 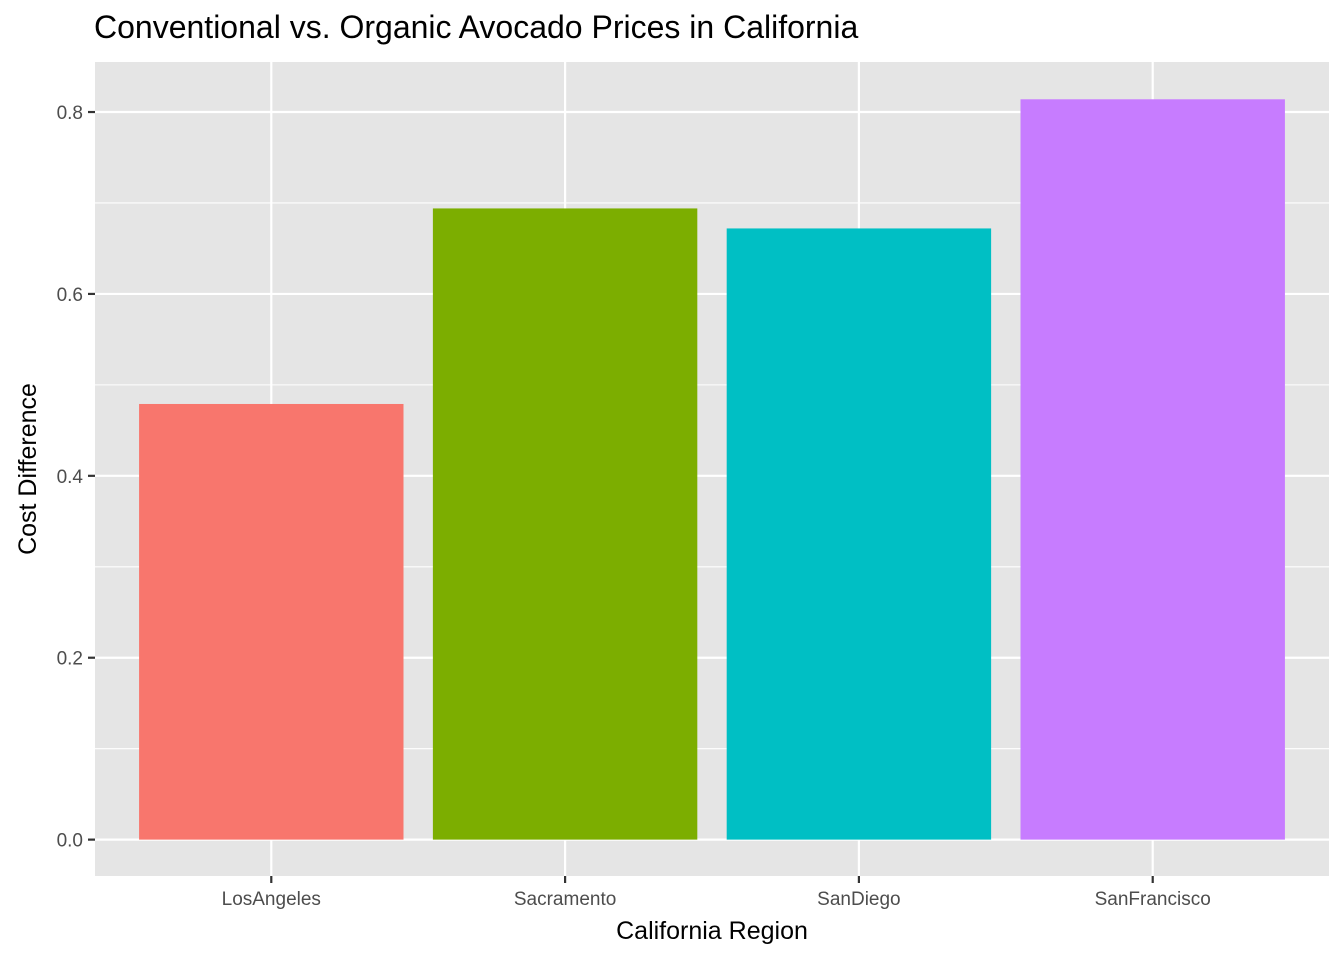 I want to click on x-tick-label: Sacramento, so click(x=565, y=899).